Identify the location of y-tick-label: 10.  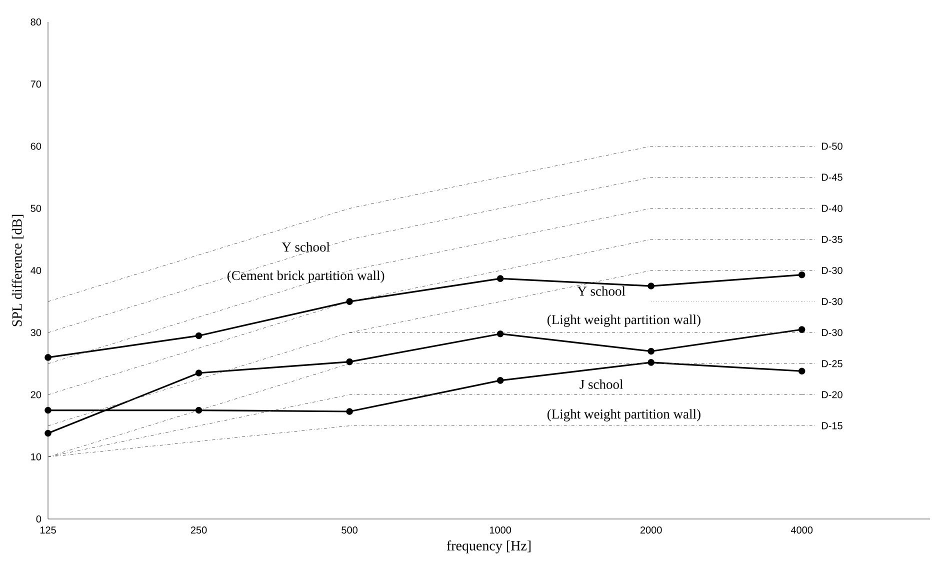
(36, 456).